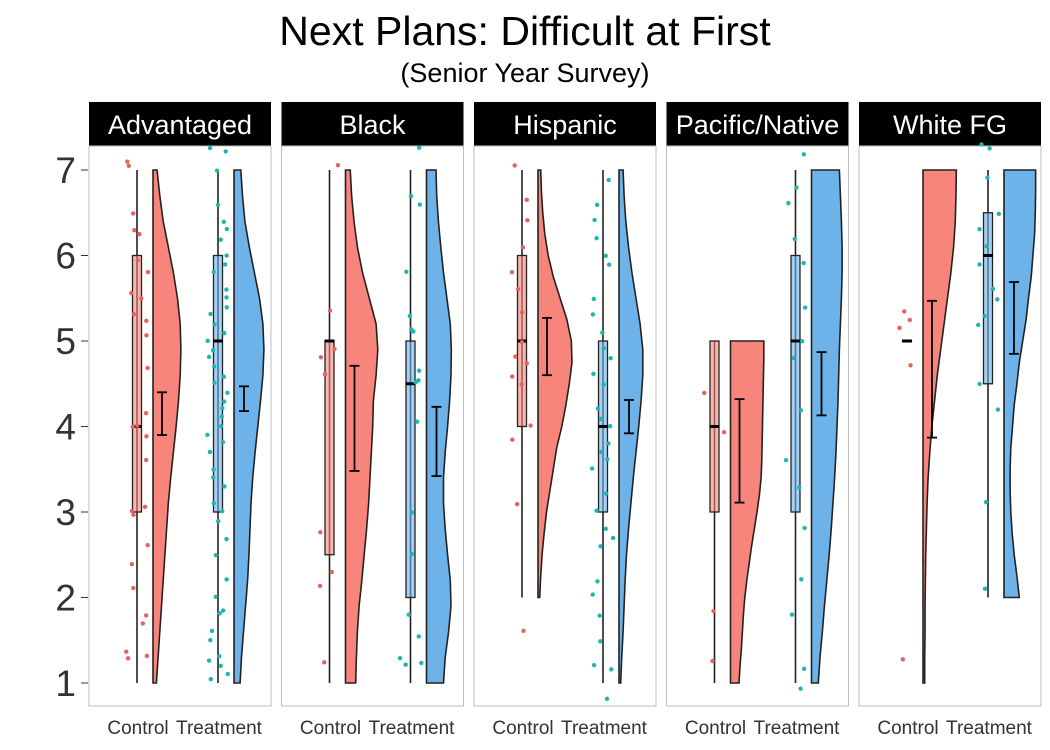 This screenshot has height=750, width=1050. Describe the element at coordinates (439, 426) in the screenshot. I see `violin-half-treatment` at that location.